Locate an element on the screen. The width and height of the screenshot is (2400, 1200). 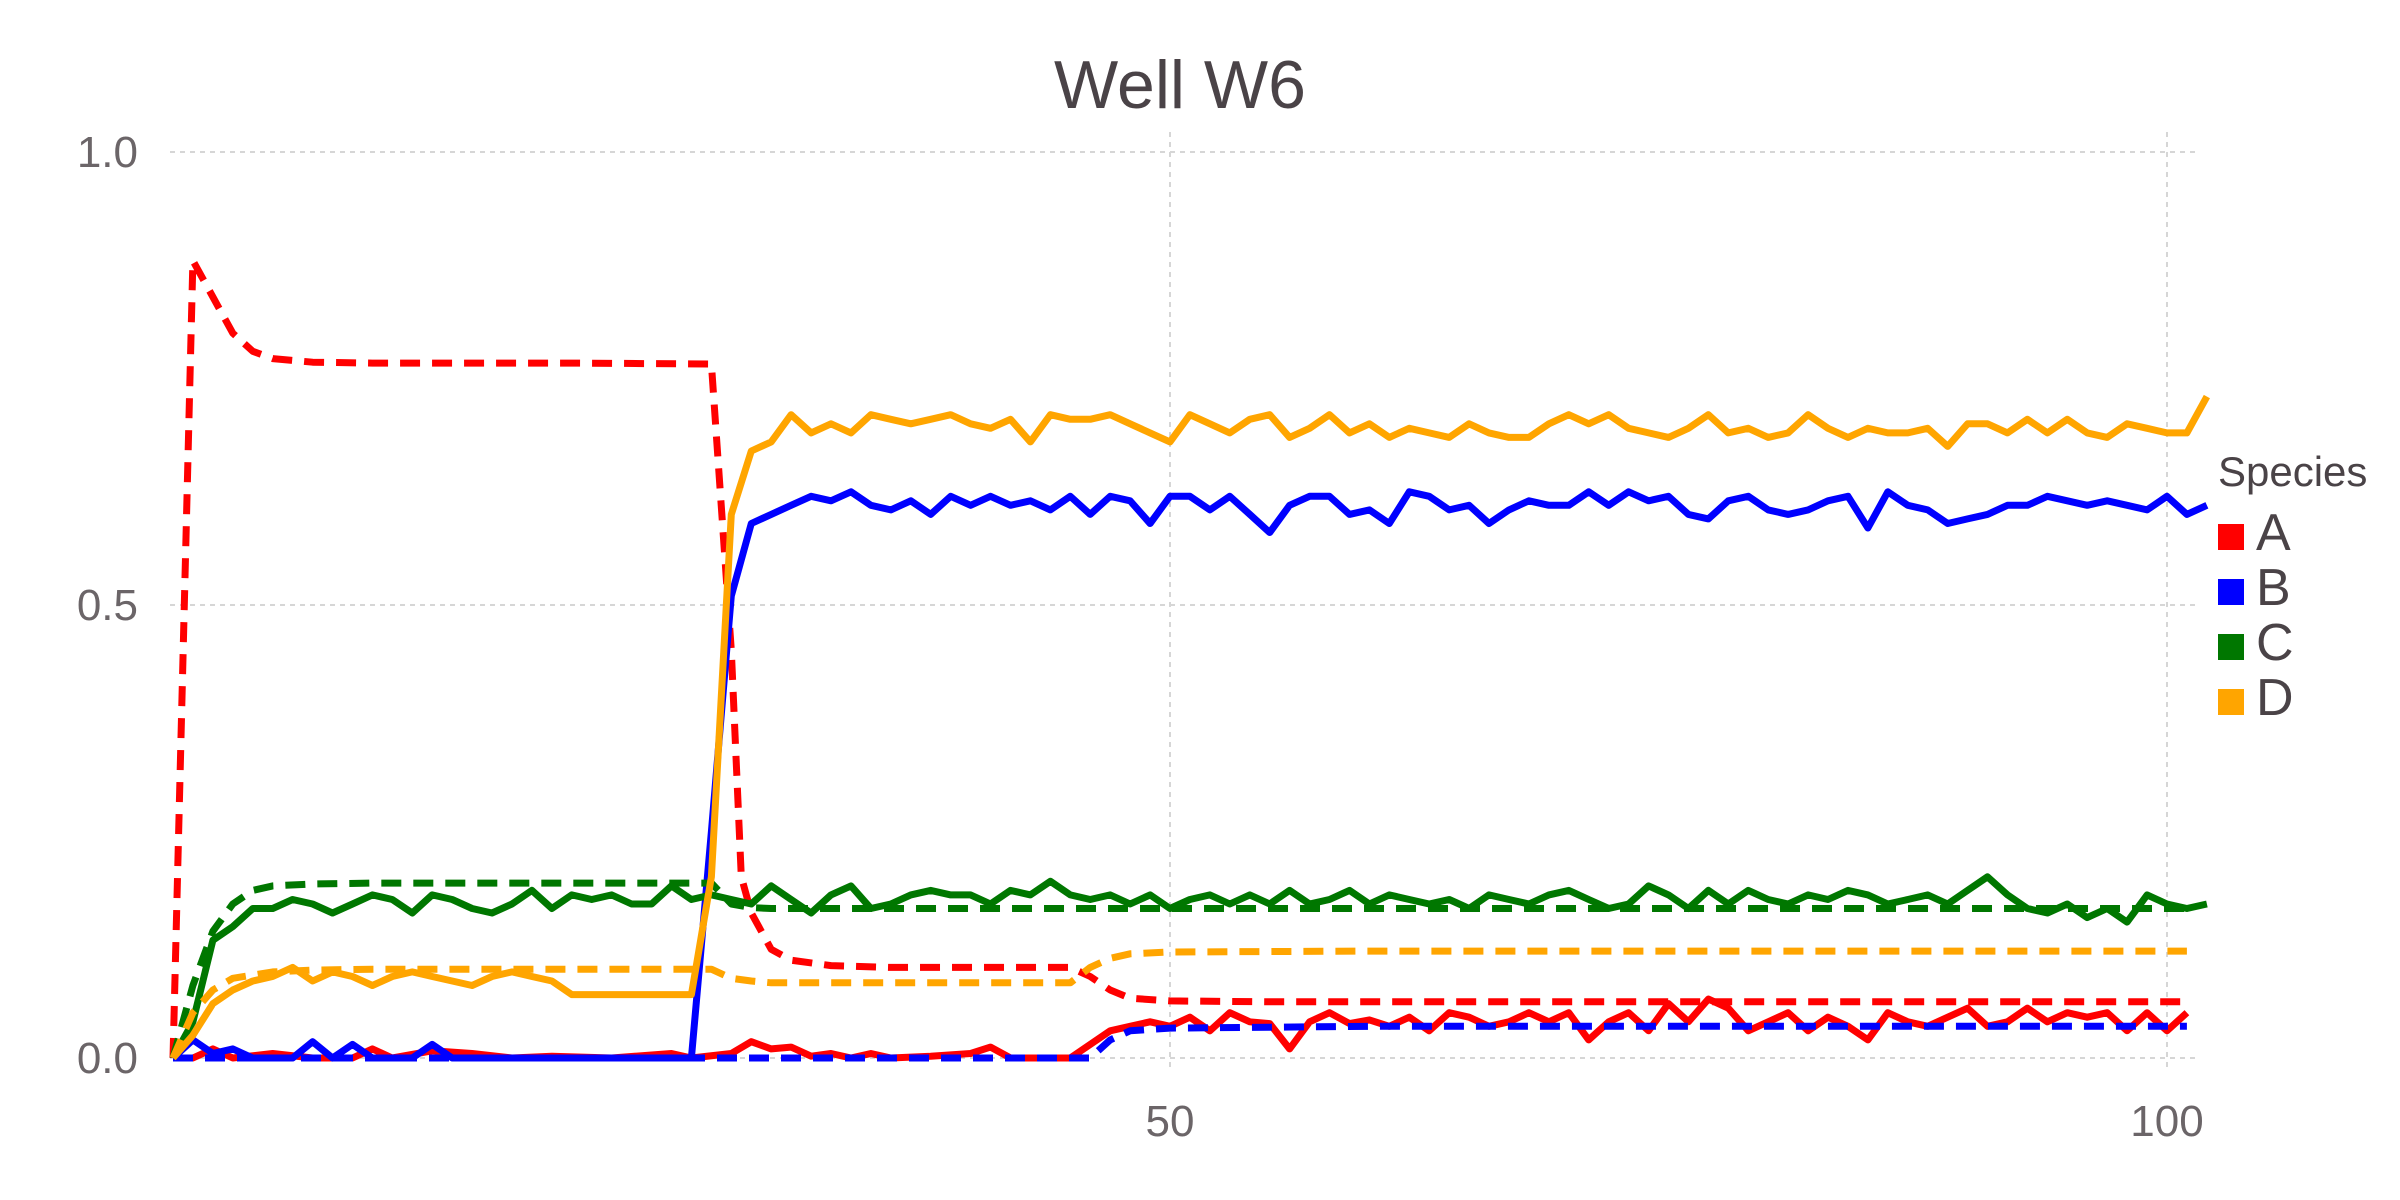
legend-swatch-d is located at coordinates (2231, 702).